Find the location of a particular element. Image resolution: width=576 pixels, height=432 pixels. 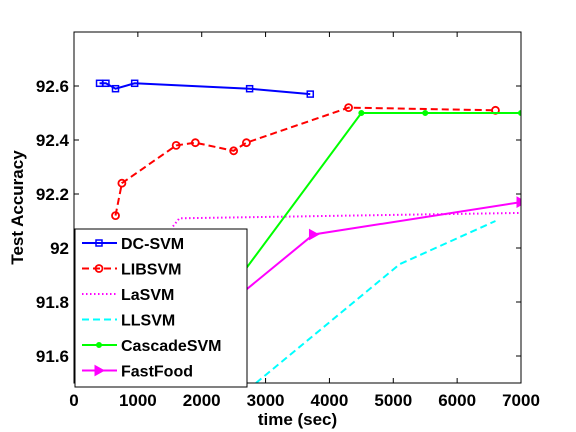

y-tick-label: 92.2 is located at coordinates (52, 194).